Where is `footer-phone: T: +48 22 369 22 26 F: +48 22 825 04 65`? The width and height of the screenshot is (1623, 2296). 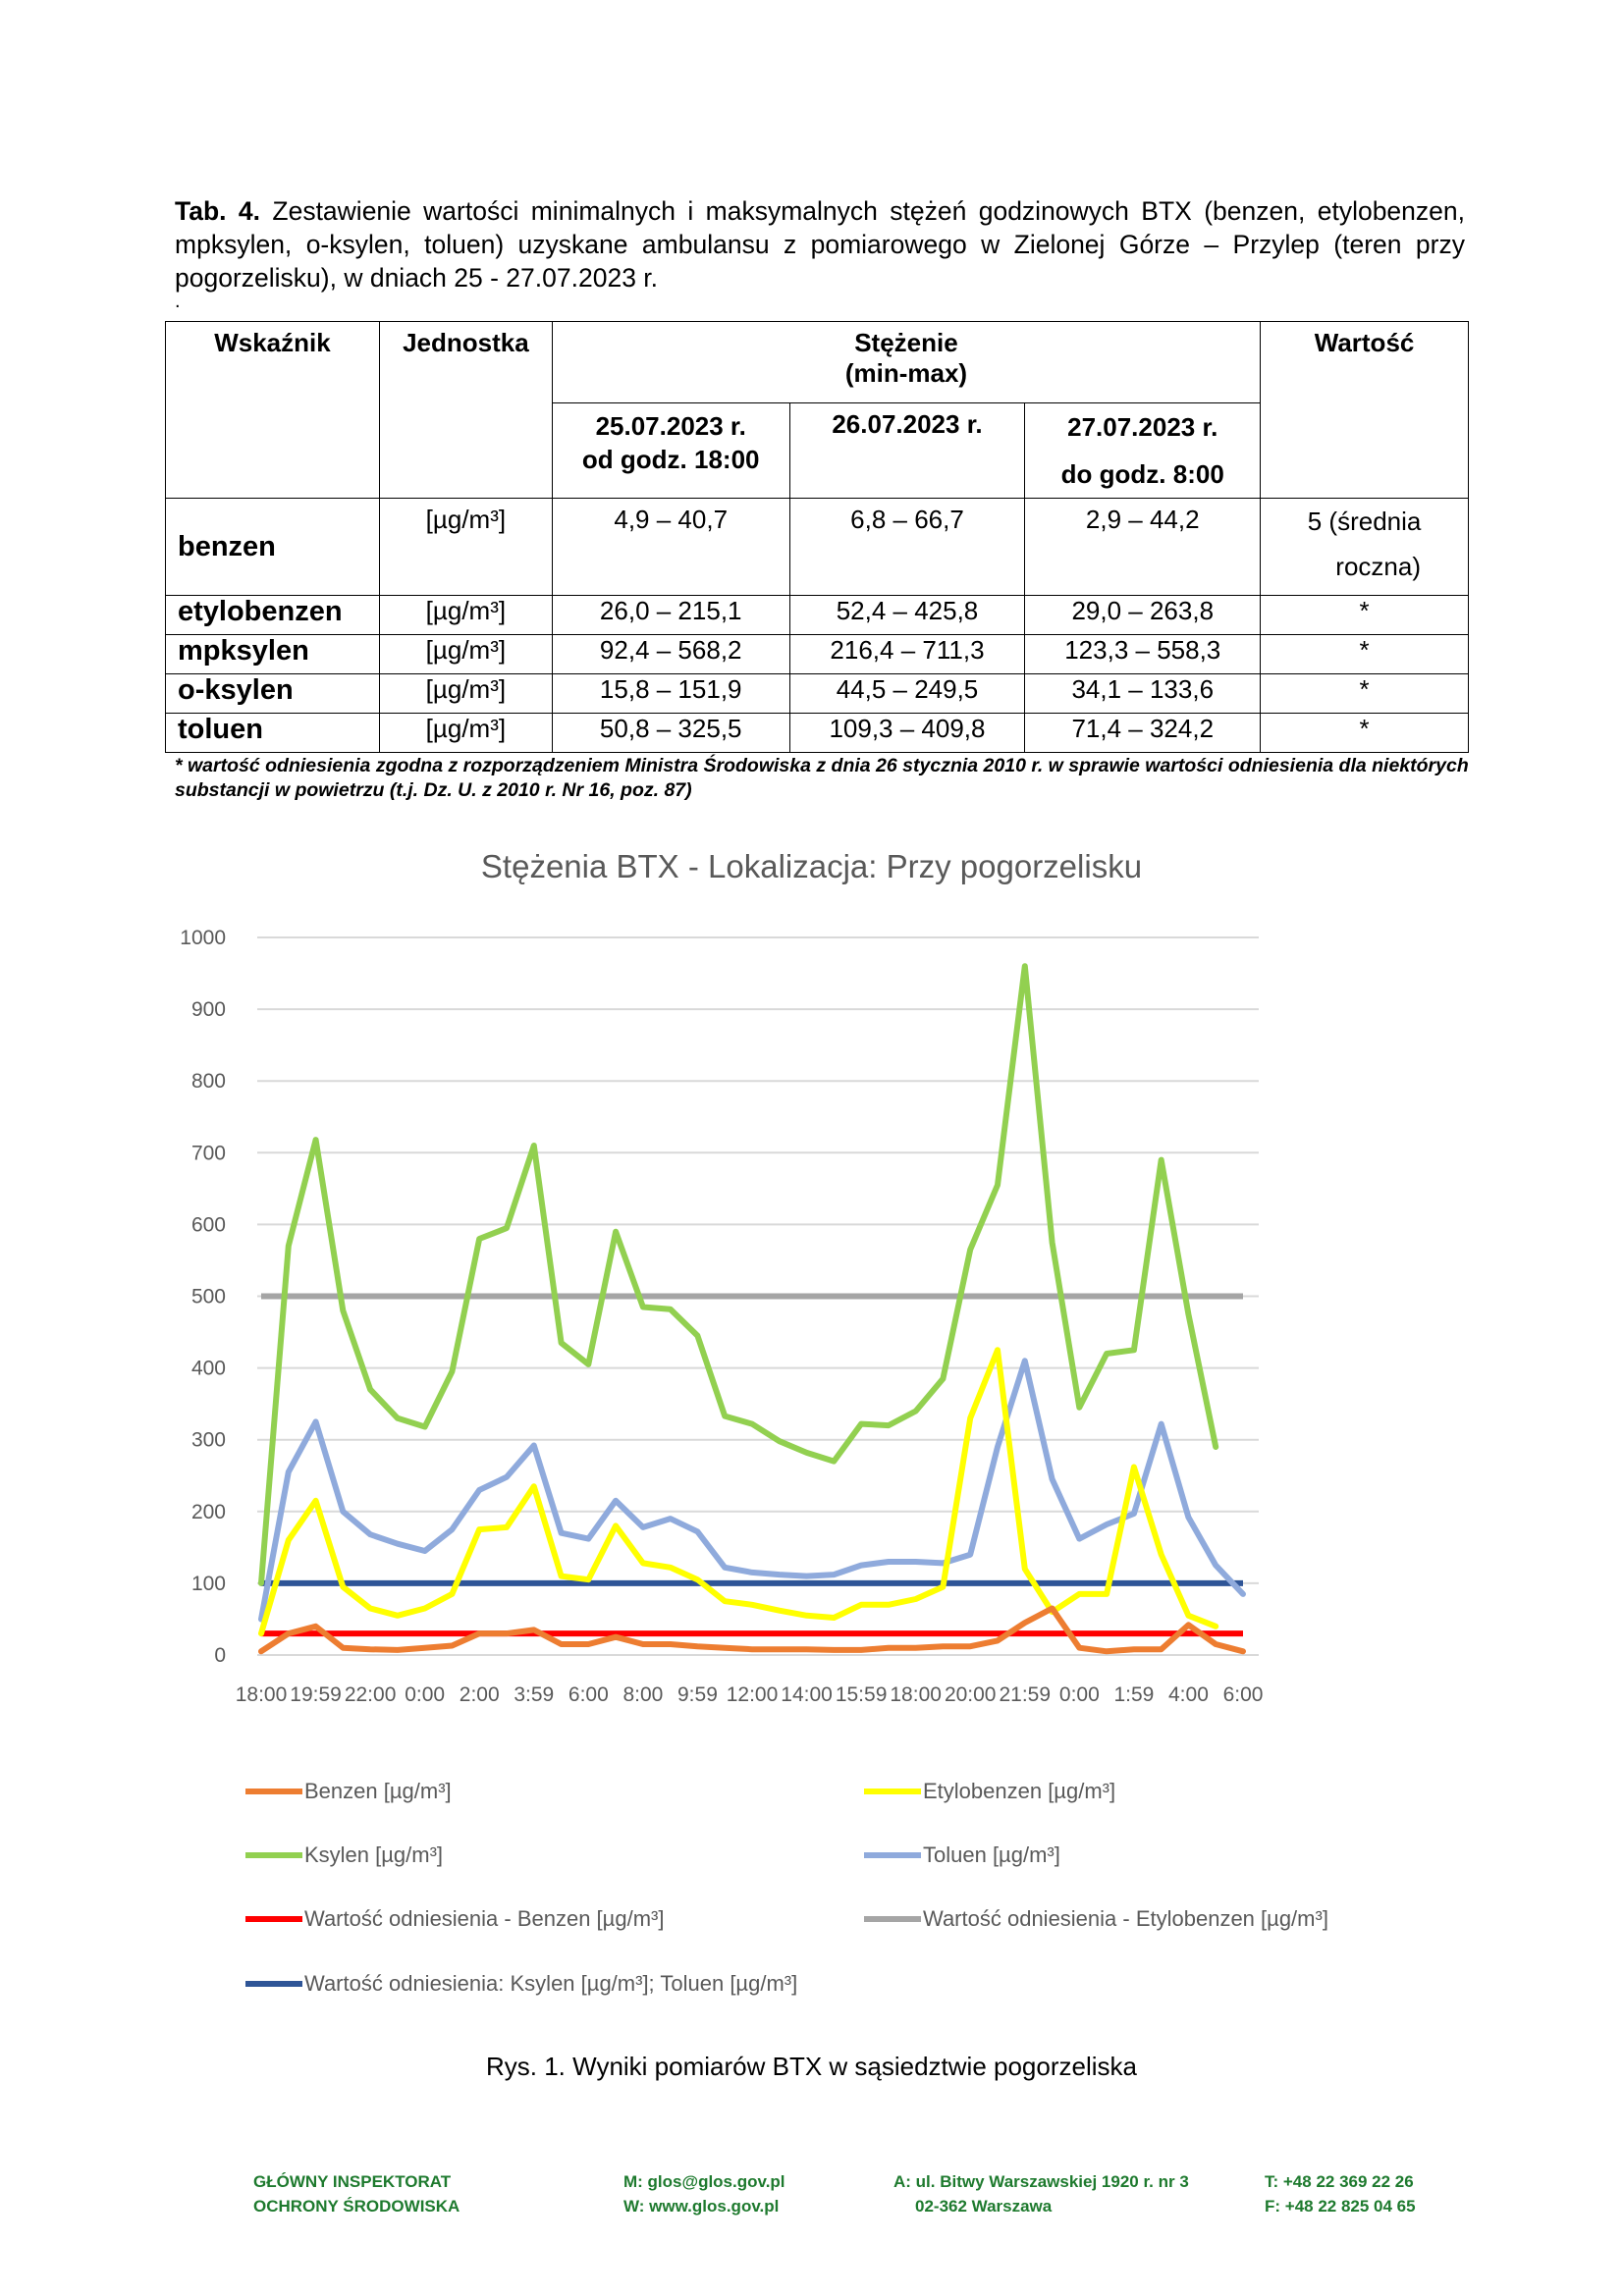 footer-phone: T: +48 22 369 22 26 F: +48 22 825 04 65 is located at coordinates (1340, 2193).